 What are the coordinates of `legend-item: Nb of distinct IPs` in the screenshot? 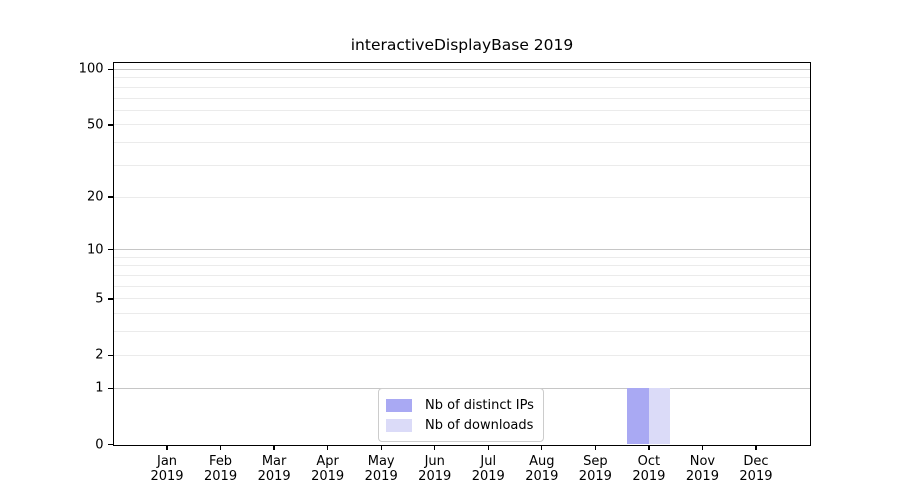 It's located at (460, 405).